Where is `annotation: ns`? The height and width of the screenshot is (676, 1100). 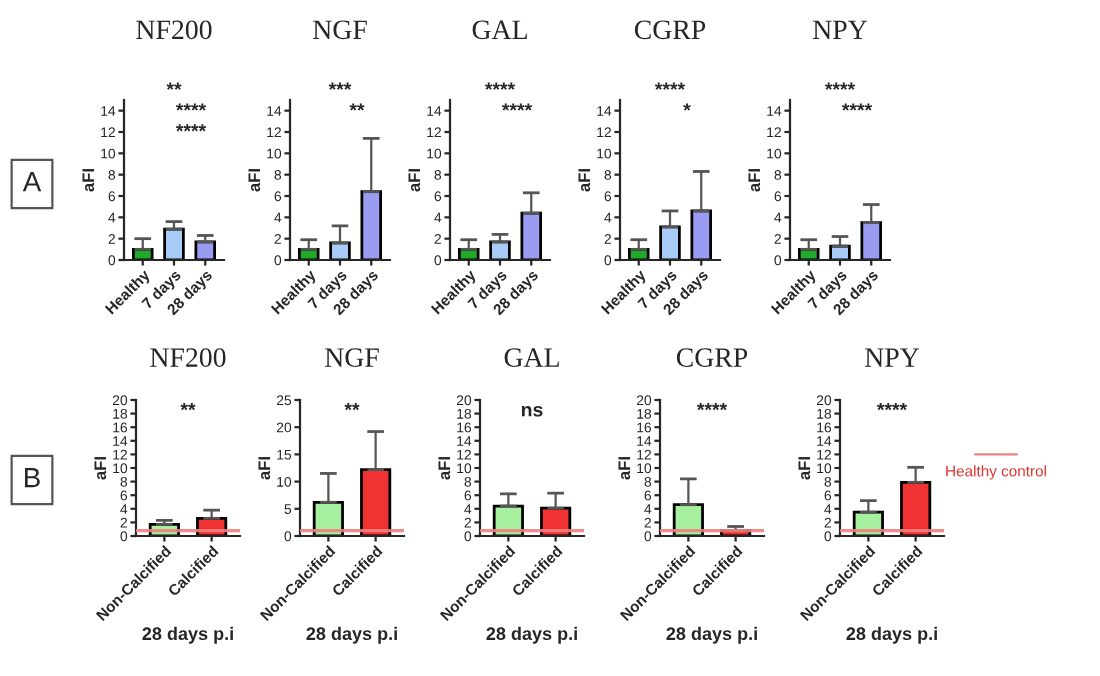 annotation: ns is located at coordinates (532, 411).